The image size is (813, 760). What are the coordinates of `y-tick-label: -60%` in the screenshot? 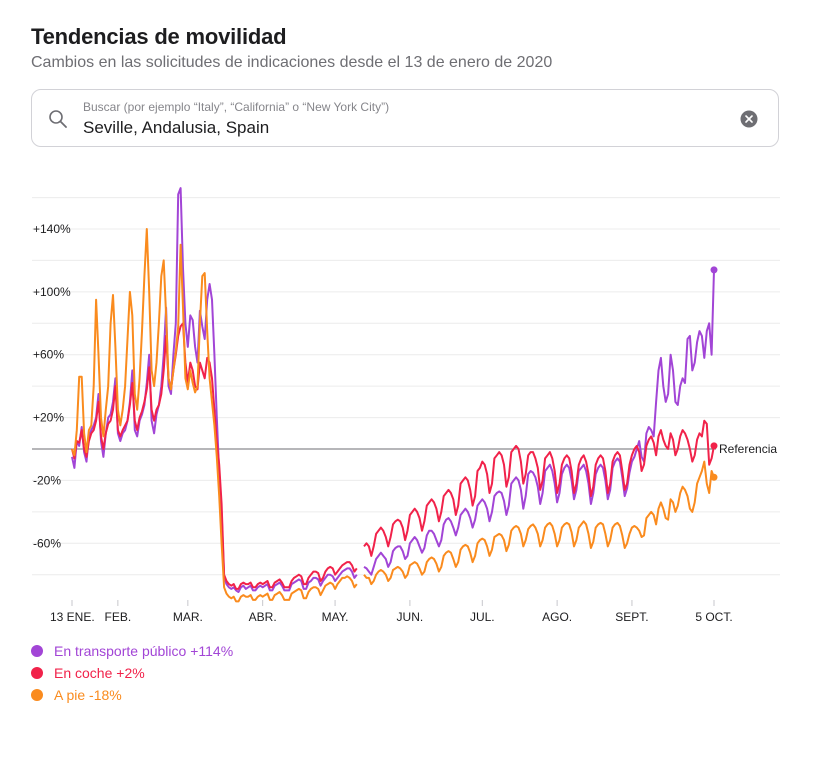 It's located at (47, 543).